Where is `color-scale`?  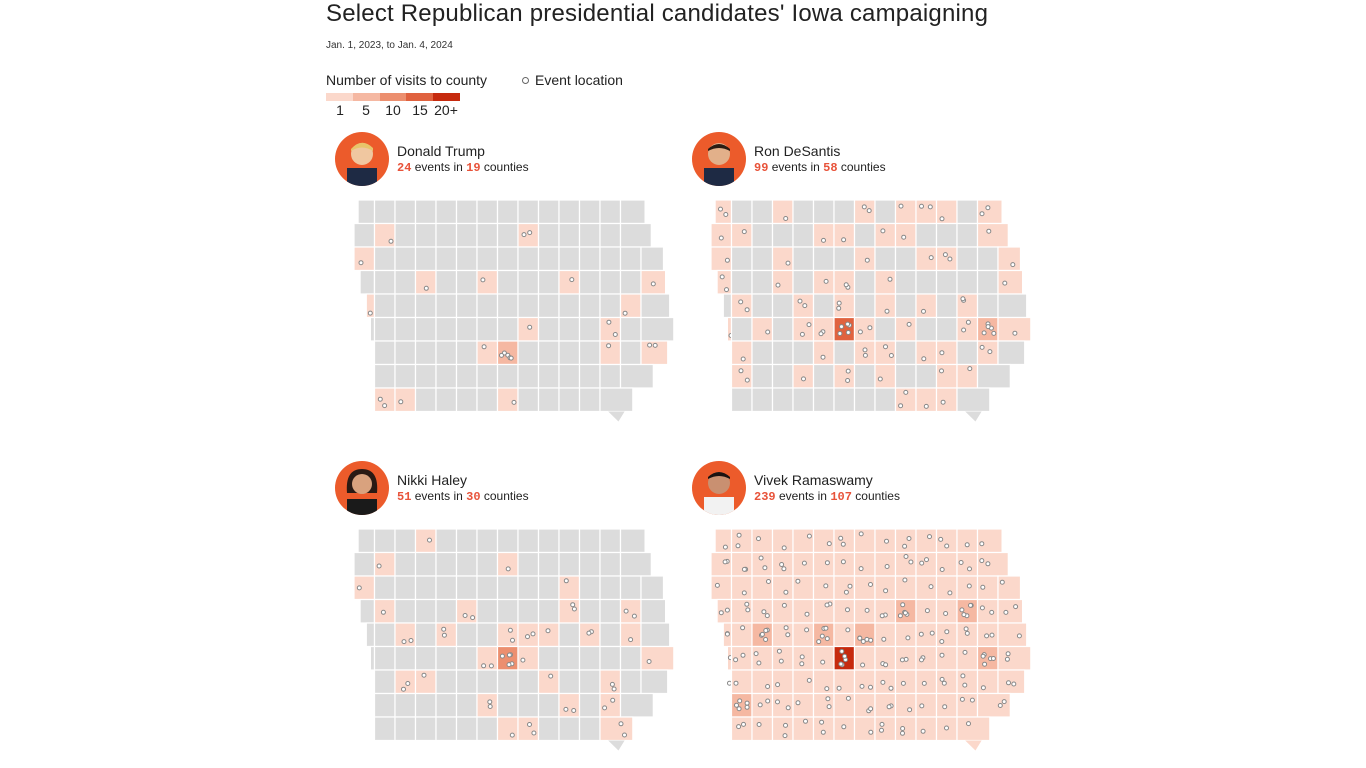 color-scale is located at coordinates (393, 97).